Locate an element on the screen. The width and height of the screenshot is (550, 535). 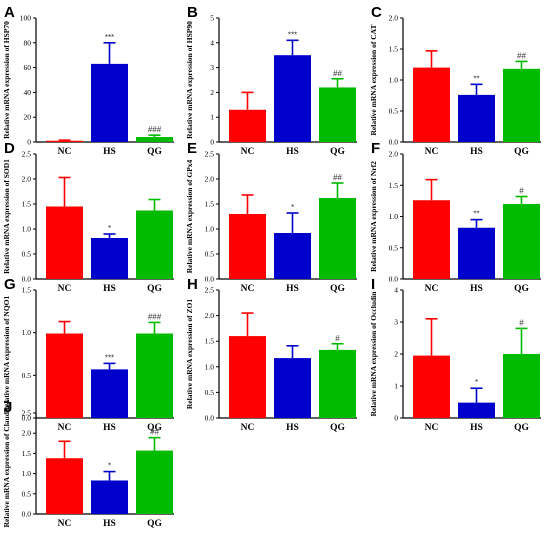
y-tick-label-b-0: 0 is located at coordinates (212, 142).